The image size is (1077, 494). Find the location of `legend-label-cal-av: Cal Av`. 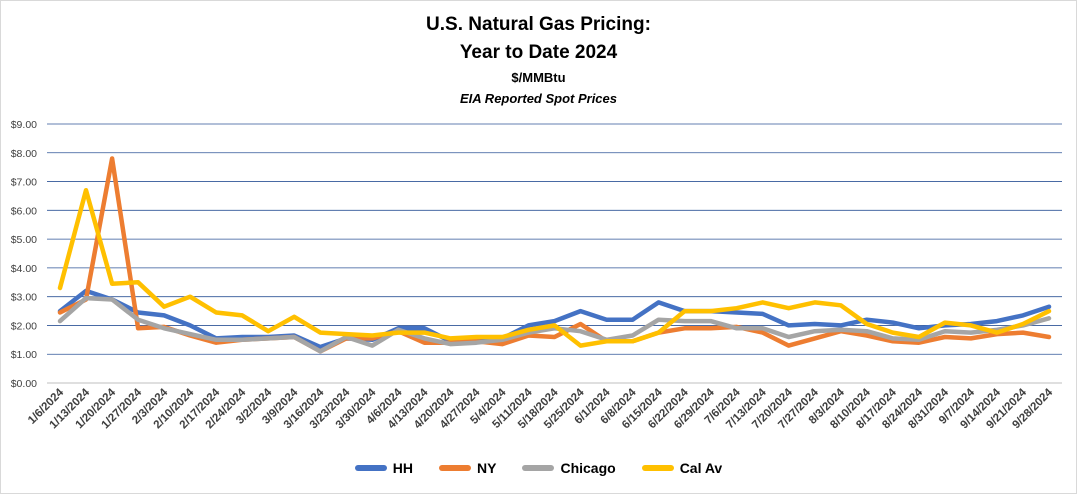

legend-label-cal-av: Cal Av is located at coordinates (701, 468).